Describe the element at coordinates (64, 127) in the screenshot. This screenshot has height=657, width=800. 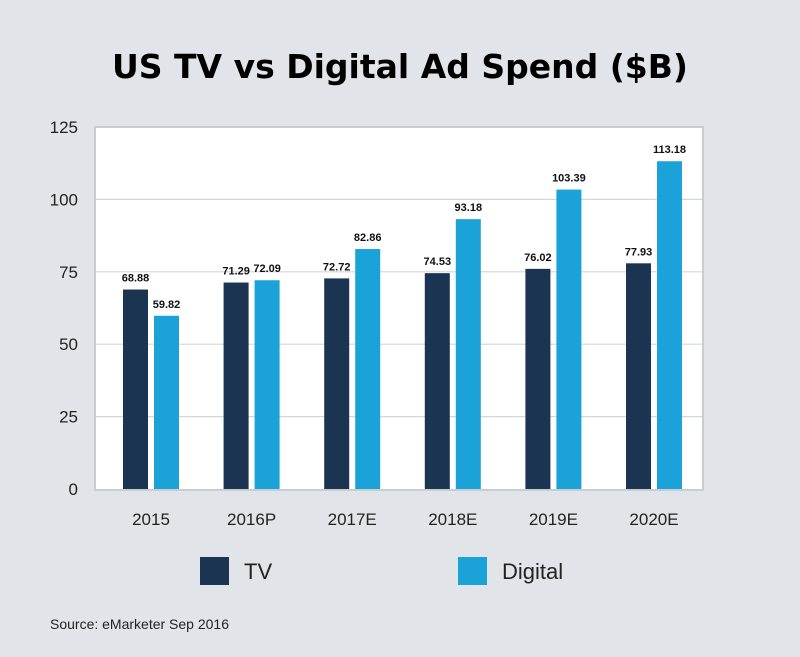
I see `y-tick-label: 125` at that location.